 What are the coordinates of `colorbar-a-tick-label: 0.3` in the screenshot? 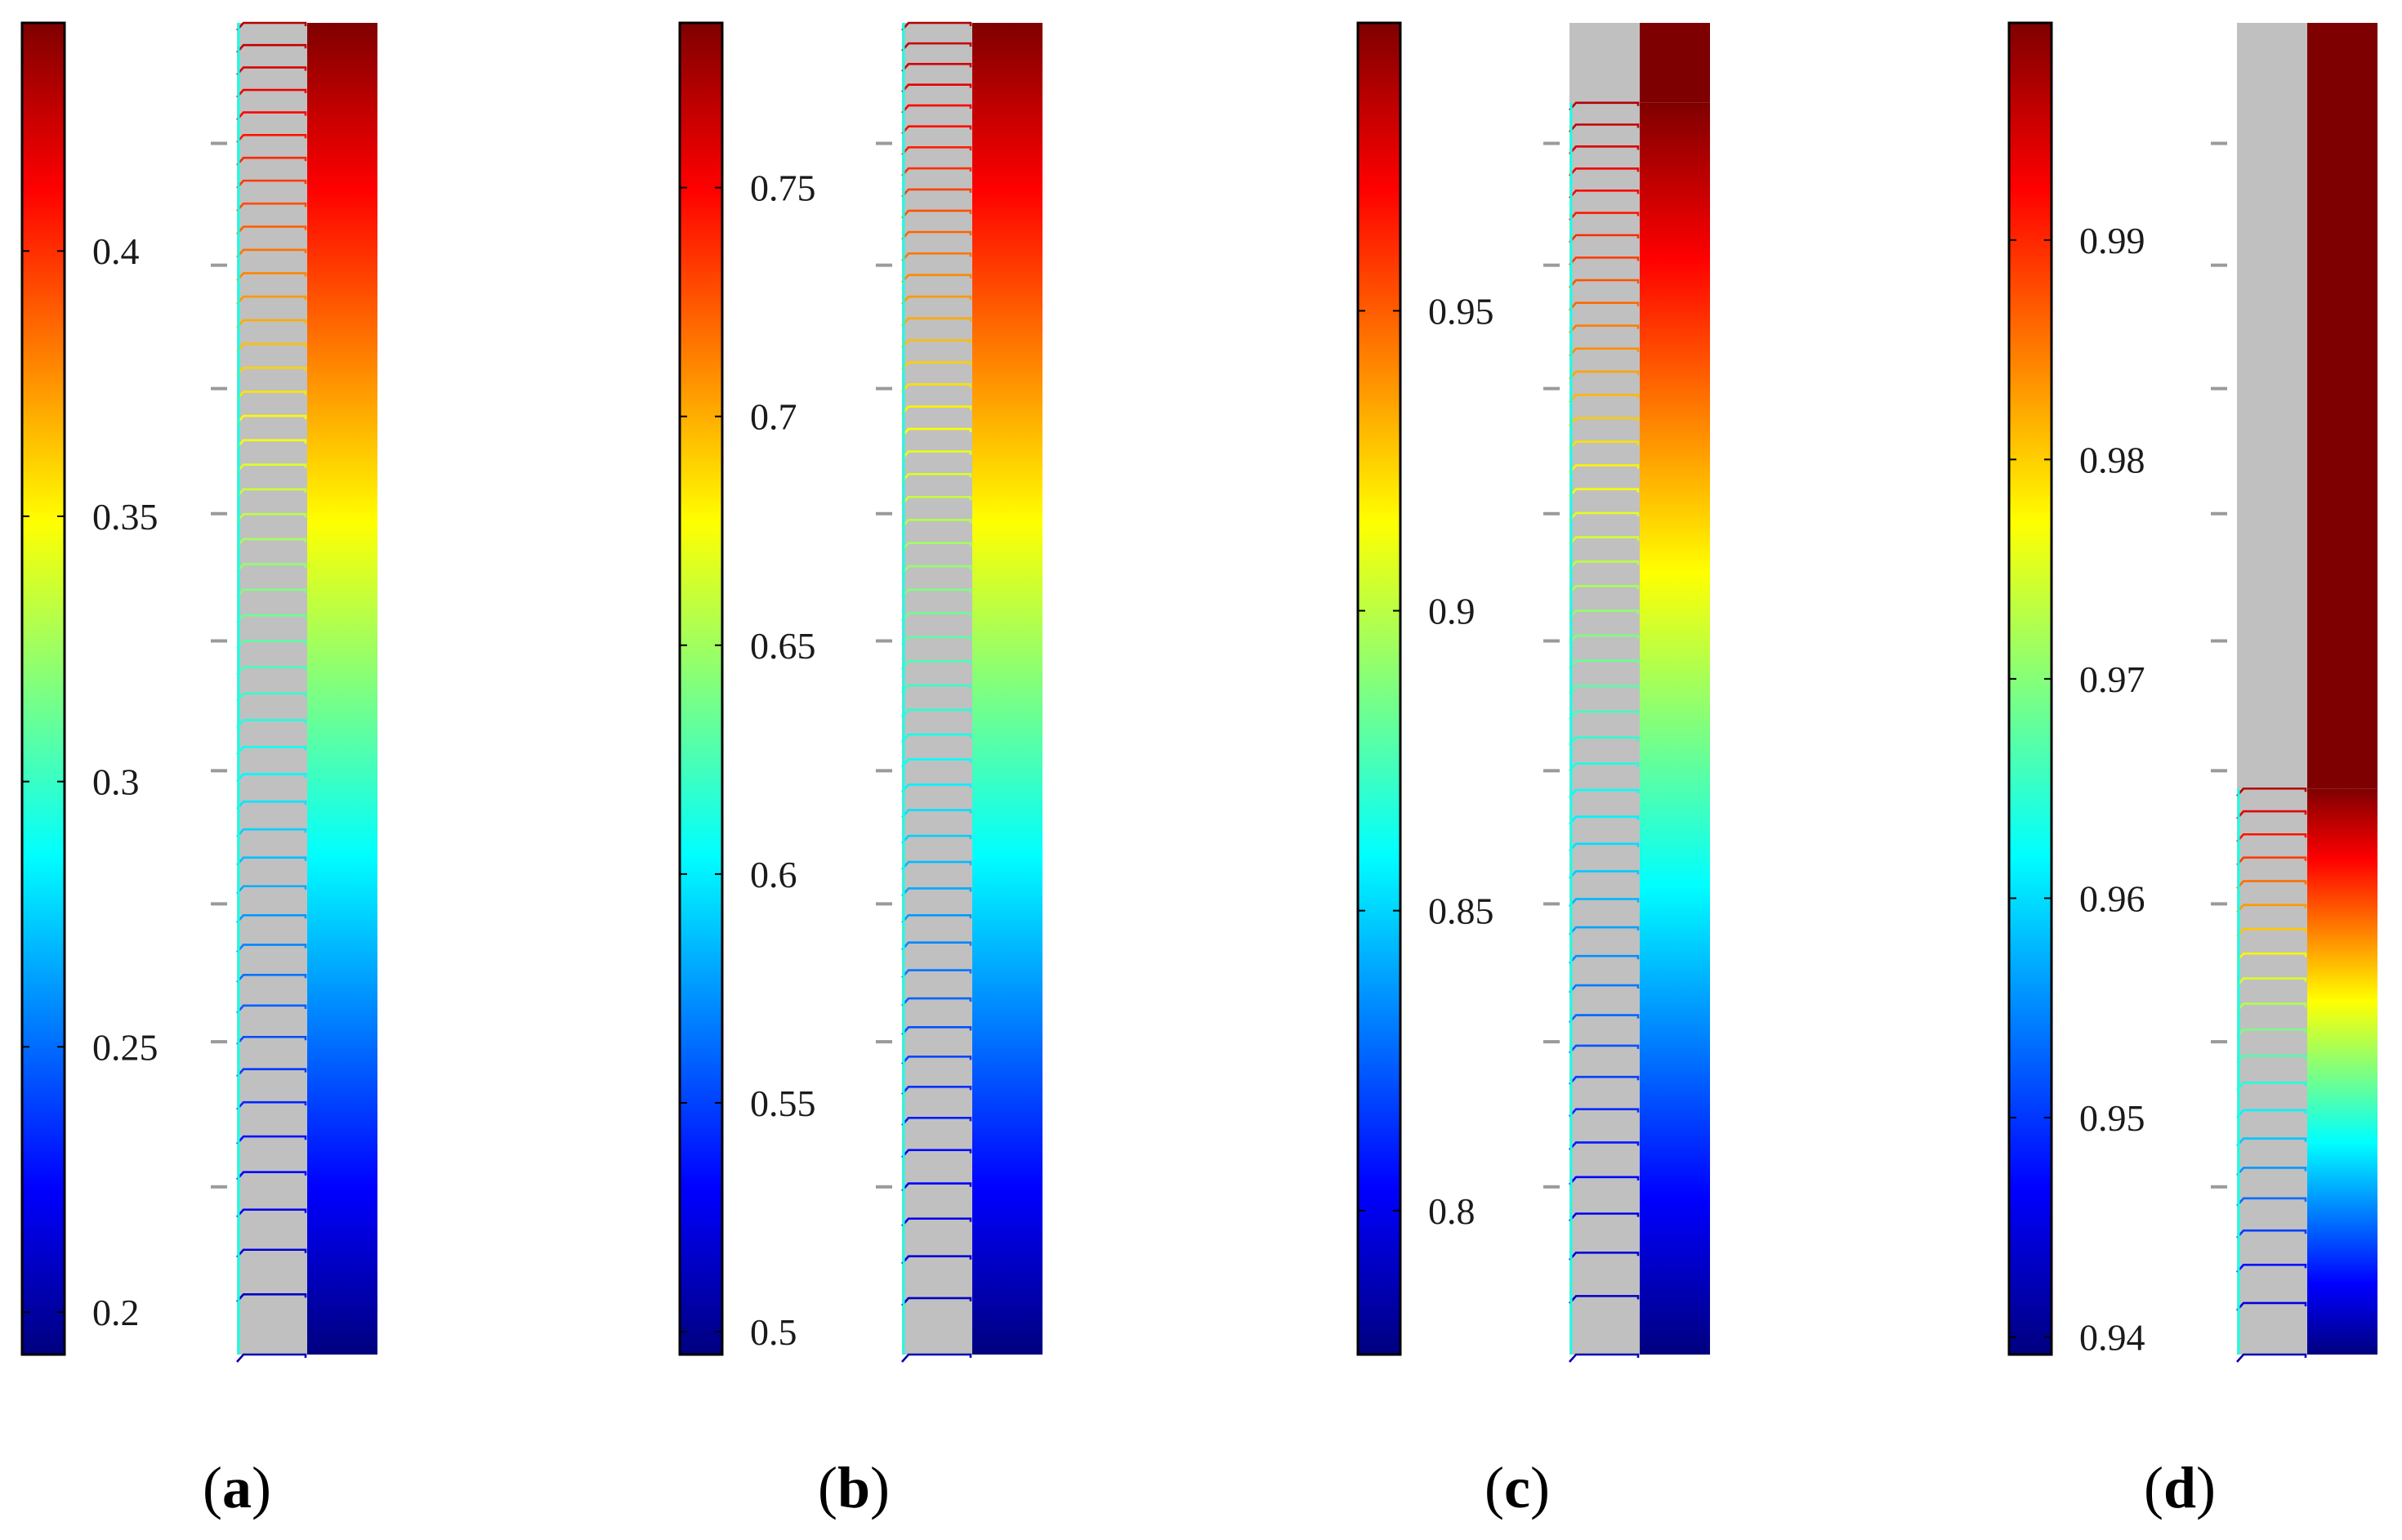 It's located at (116, 782).